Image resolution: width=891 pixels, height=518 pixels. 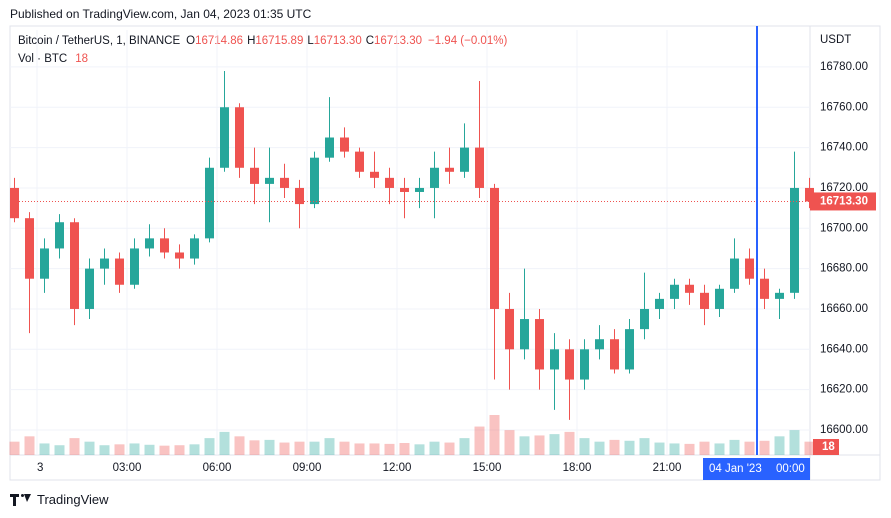 What do you see at coordinates (127, 468) in the screenshot?
I see `x-tick-label: 03:00` at bounding box center [127, 468].